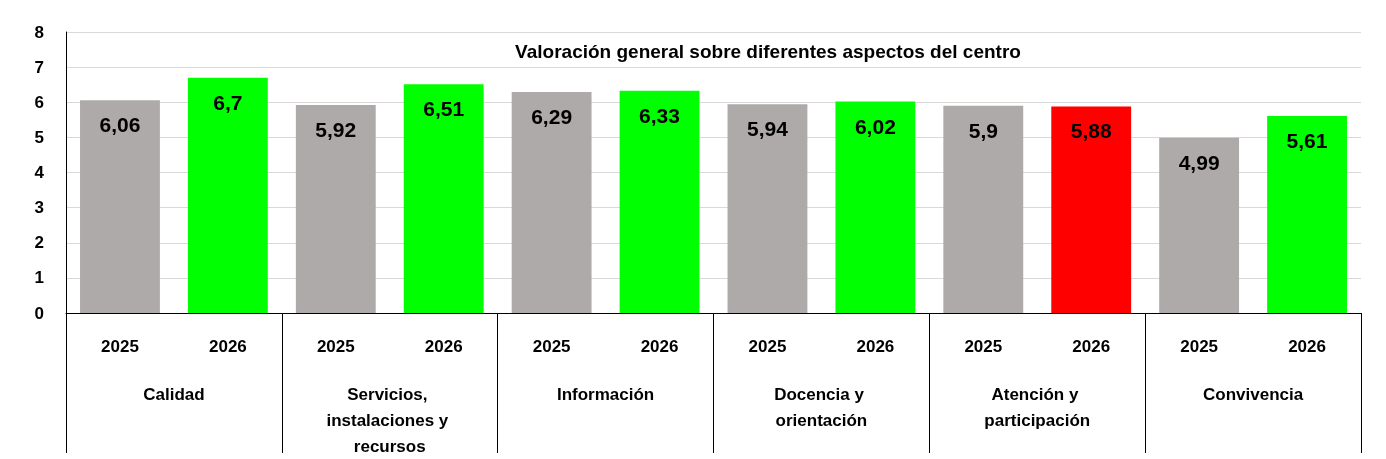 This screenshot has width=1386, height=459. What do you see at coordinates (336, 130) in the screenshot?
I see `data-label: 5,92` at bounding box center [336, 130].